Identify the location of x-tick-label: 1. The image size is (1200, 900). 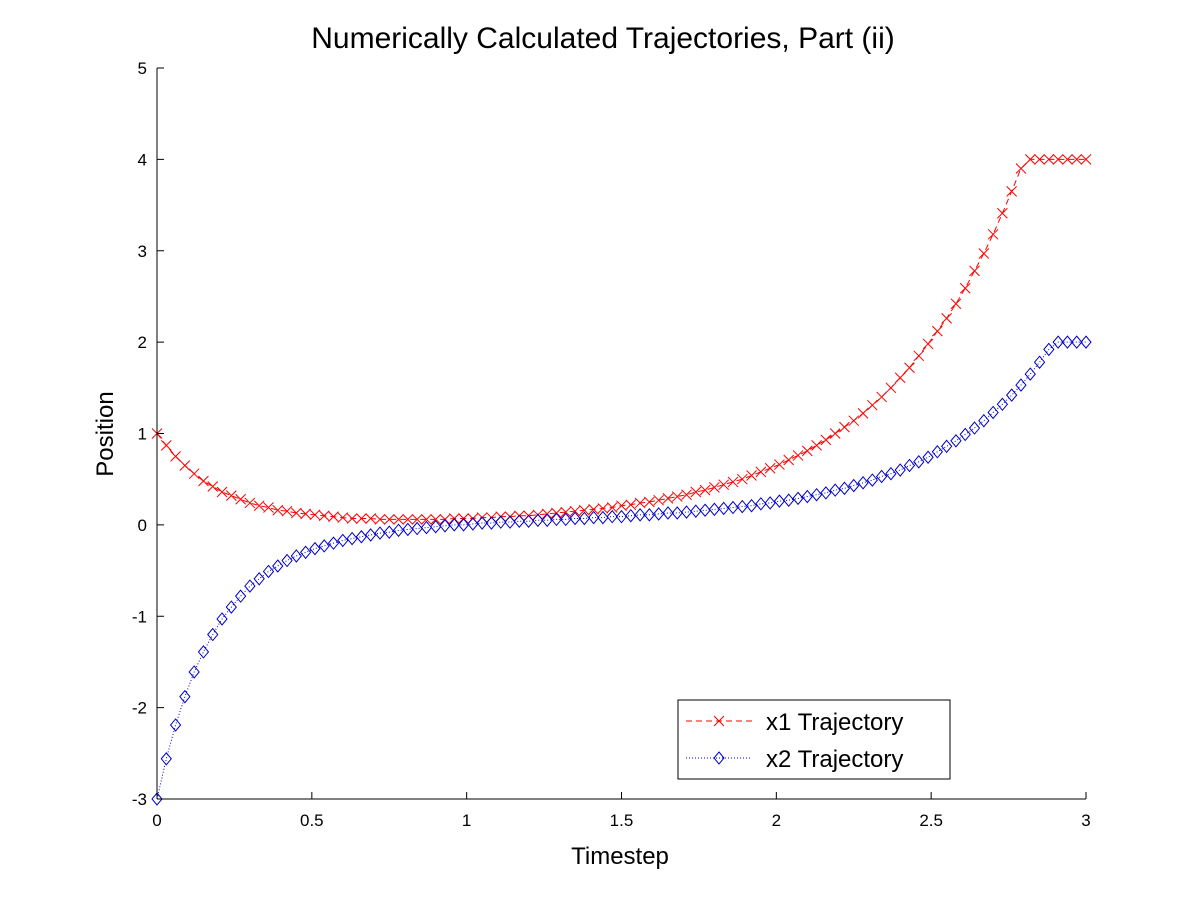
(466, 820).